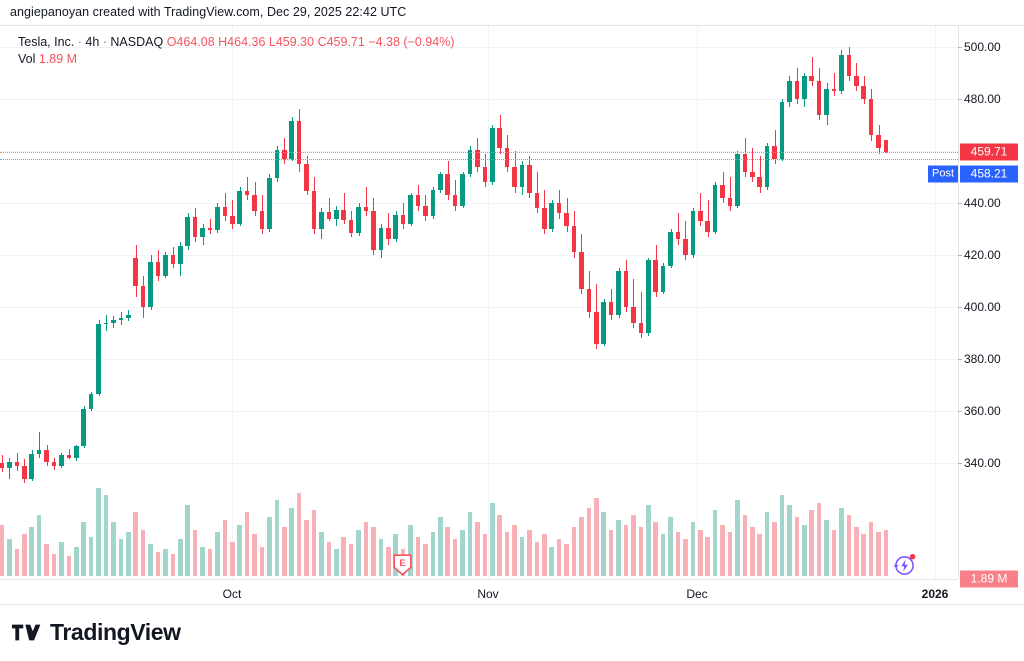 The height and width of the screenshot is (661, 1024). I want to click on legend-symbol: Tesla, Inc., so click(46, 42).